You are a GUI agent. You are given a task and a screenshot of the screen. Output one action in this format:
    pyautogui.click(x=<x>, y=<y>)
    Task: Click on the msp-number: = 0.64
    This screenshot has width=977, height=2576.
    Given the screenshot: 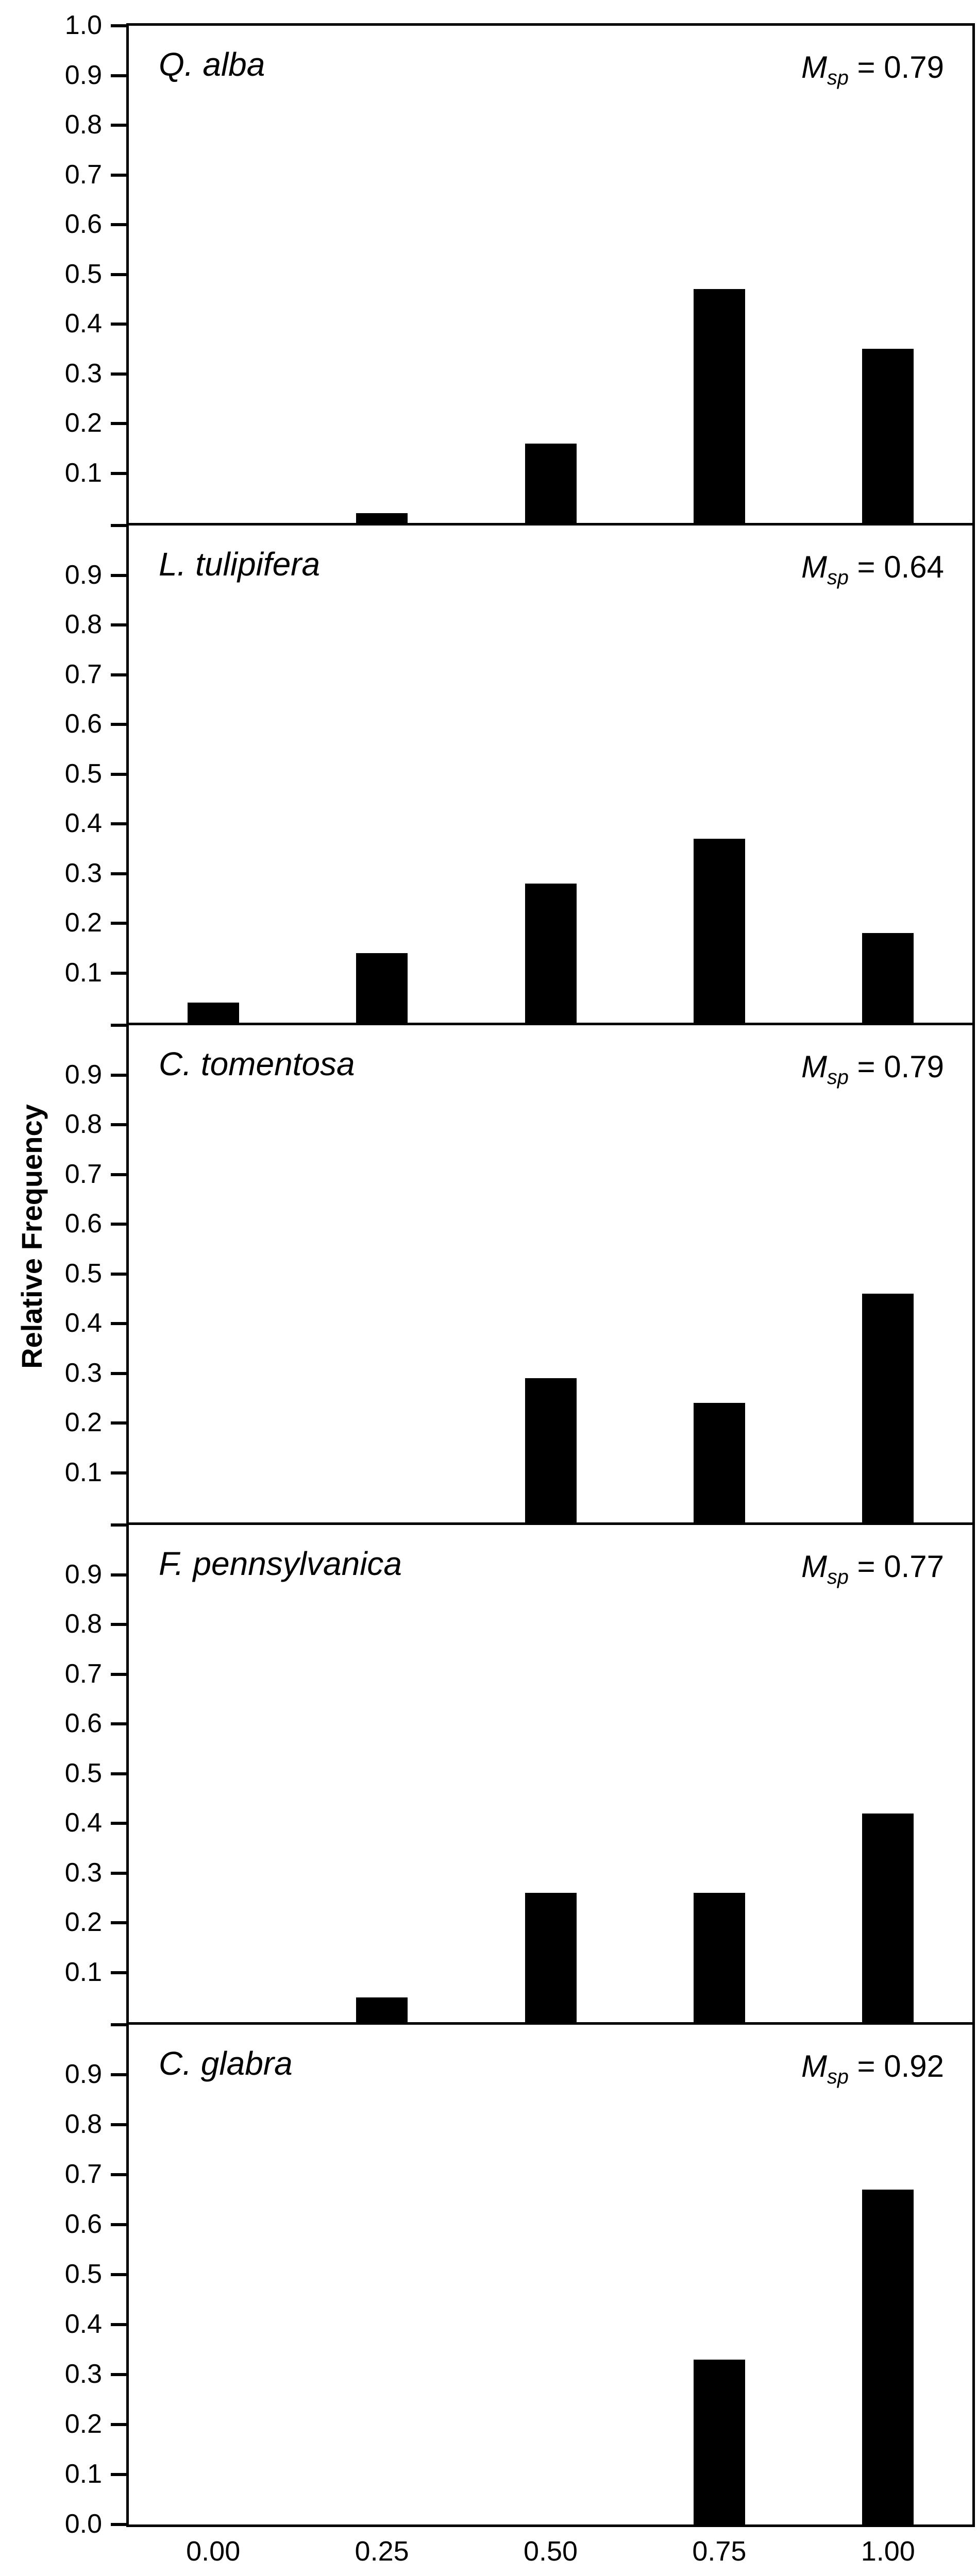 What is the action you would take?
    pyautogui.click(x=896, y=567)
    